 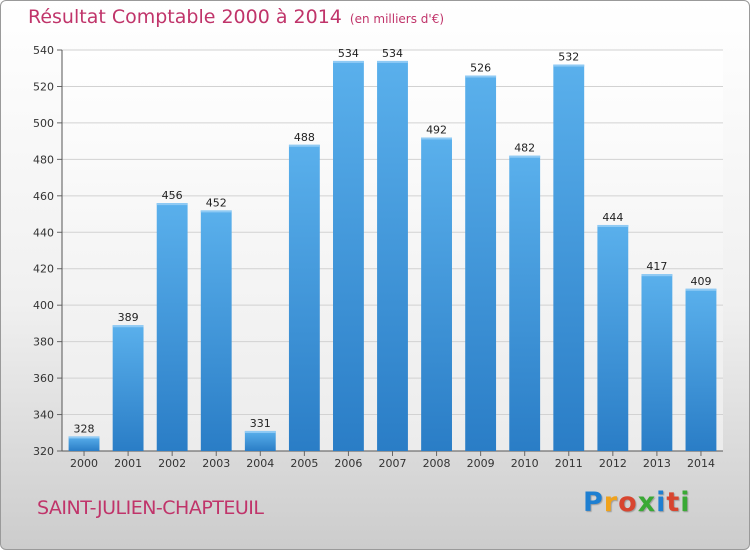 I want to click on bar-value-label: 331, so click(x=260, y=423).